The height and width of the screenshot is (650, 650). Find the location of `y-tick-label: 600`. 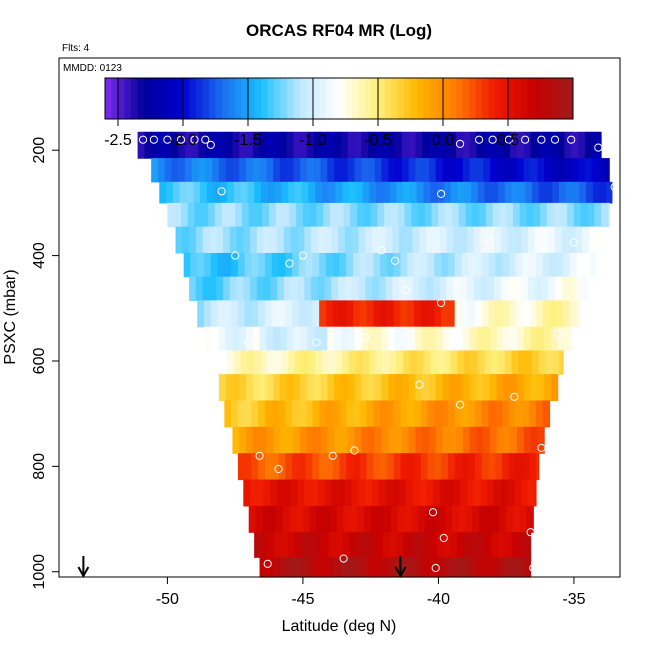

y-tick-label: 600 is located at coordinates (39, 361).